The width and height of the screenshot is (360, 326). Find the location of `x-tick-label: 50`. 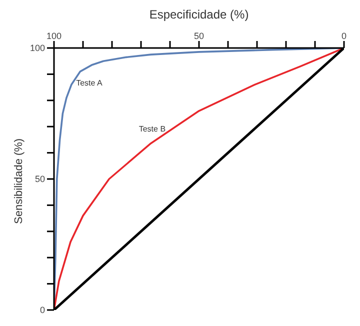

x-tick-label: 50 is located at coordinates (199, 36).